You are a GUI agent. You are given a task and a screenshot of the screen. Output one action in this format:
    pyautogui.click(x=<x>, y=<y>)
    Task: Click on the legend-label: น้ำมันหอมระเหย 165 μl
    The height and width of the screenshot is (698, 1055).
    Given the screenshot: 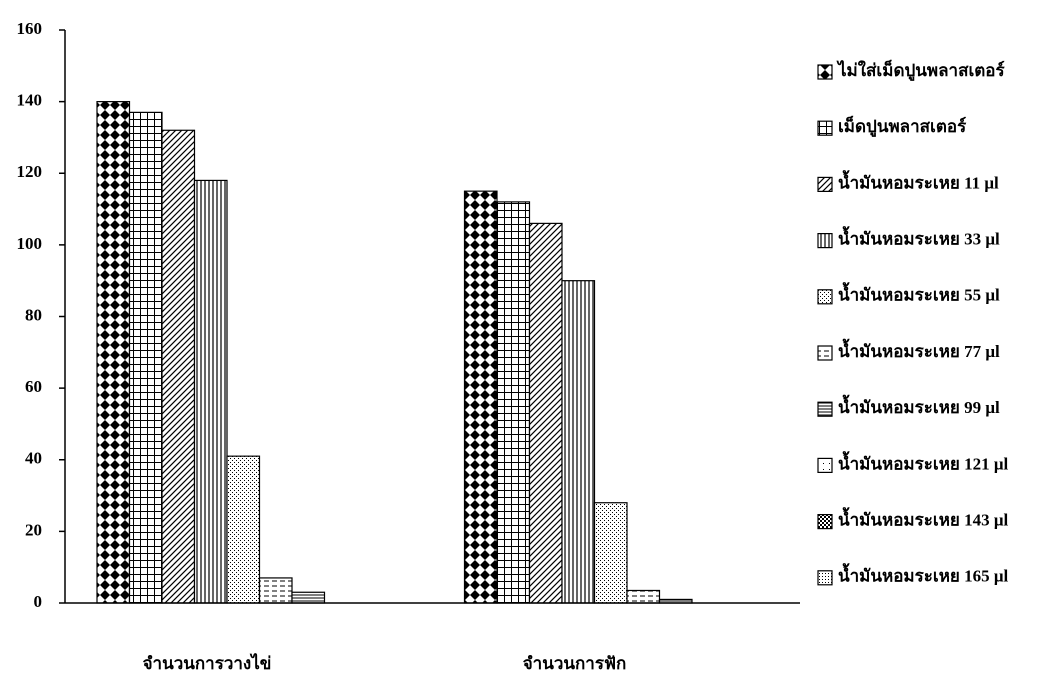 What is the action you would take?
    pyautogui.click(x=923, y=574)
    